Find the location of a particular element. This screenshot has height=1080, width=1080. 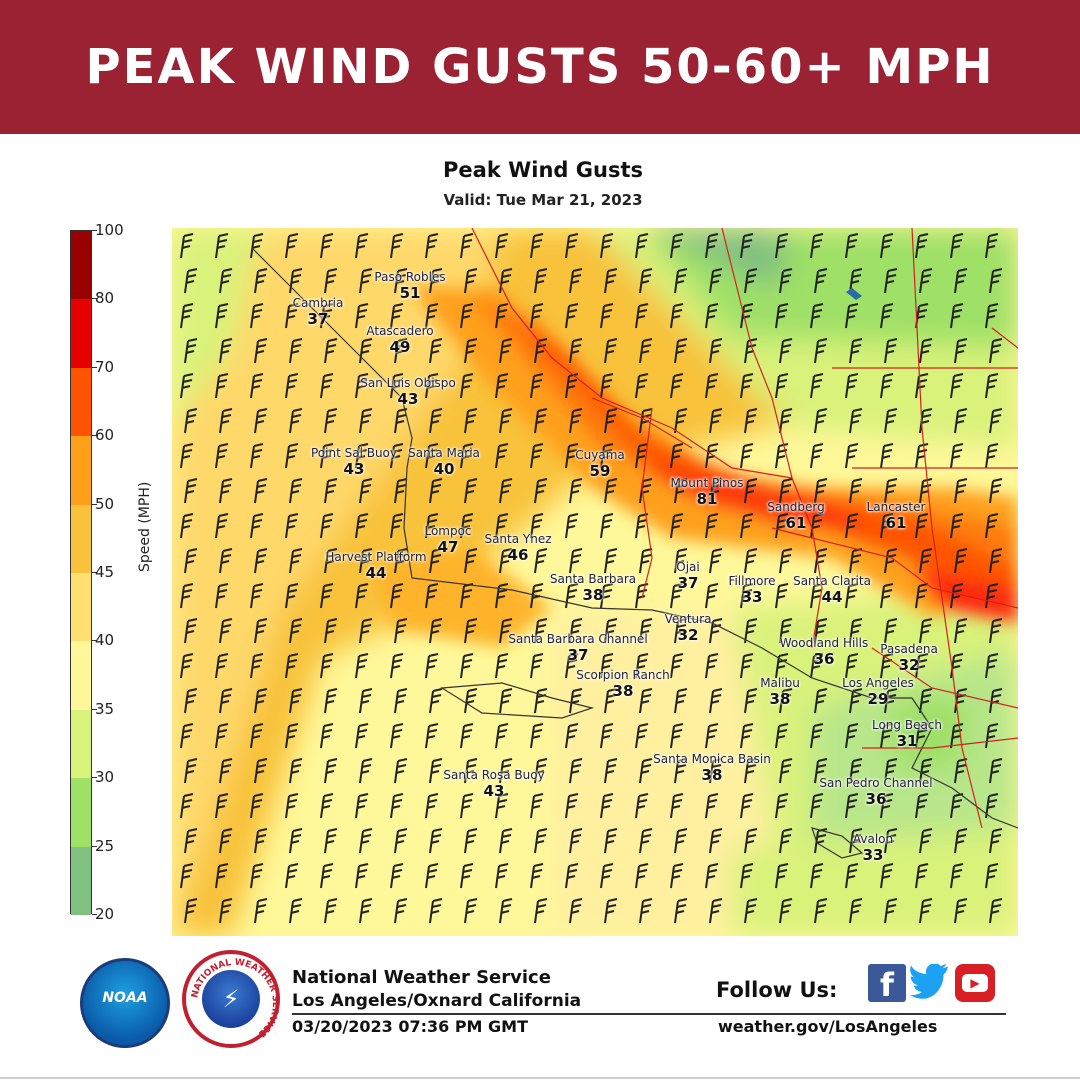

station-gust-value: 61 is located at coordinates (896, 523).